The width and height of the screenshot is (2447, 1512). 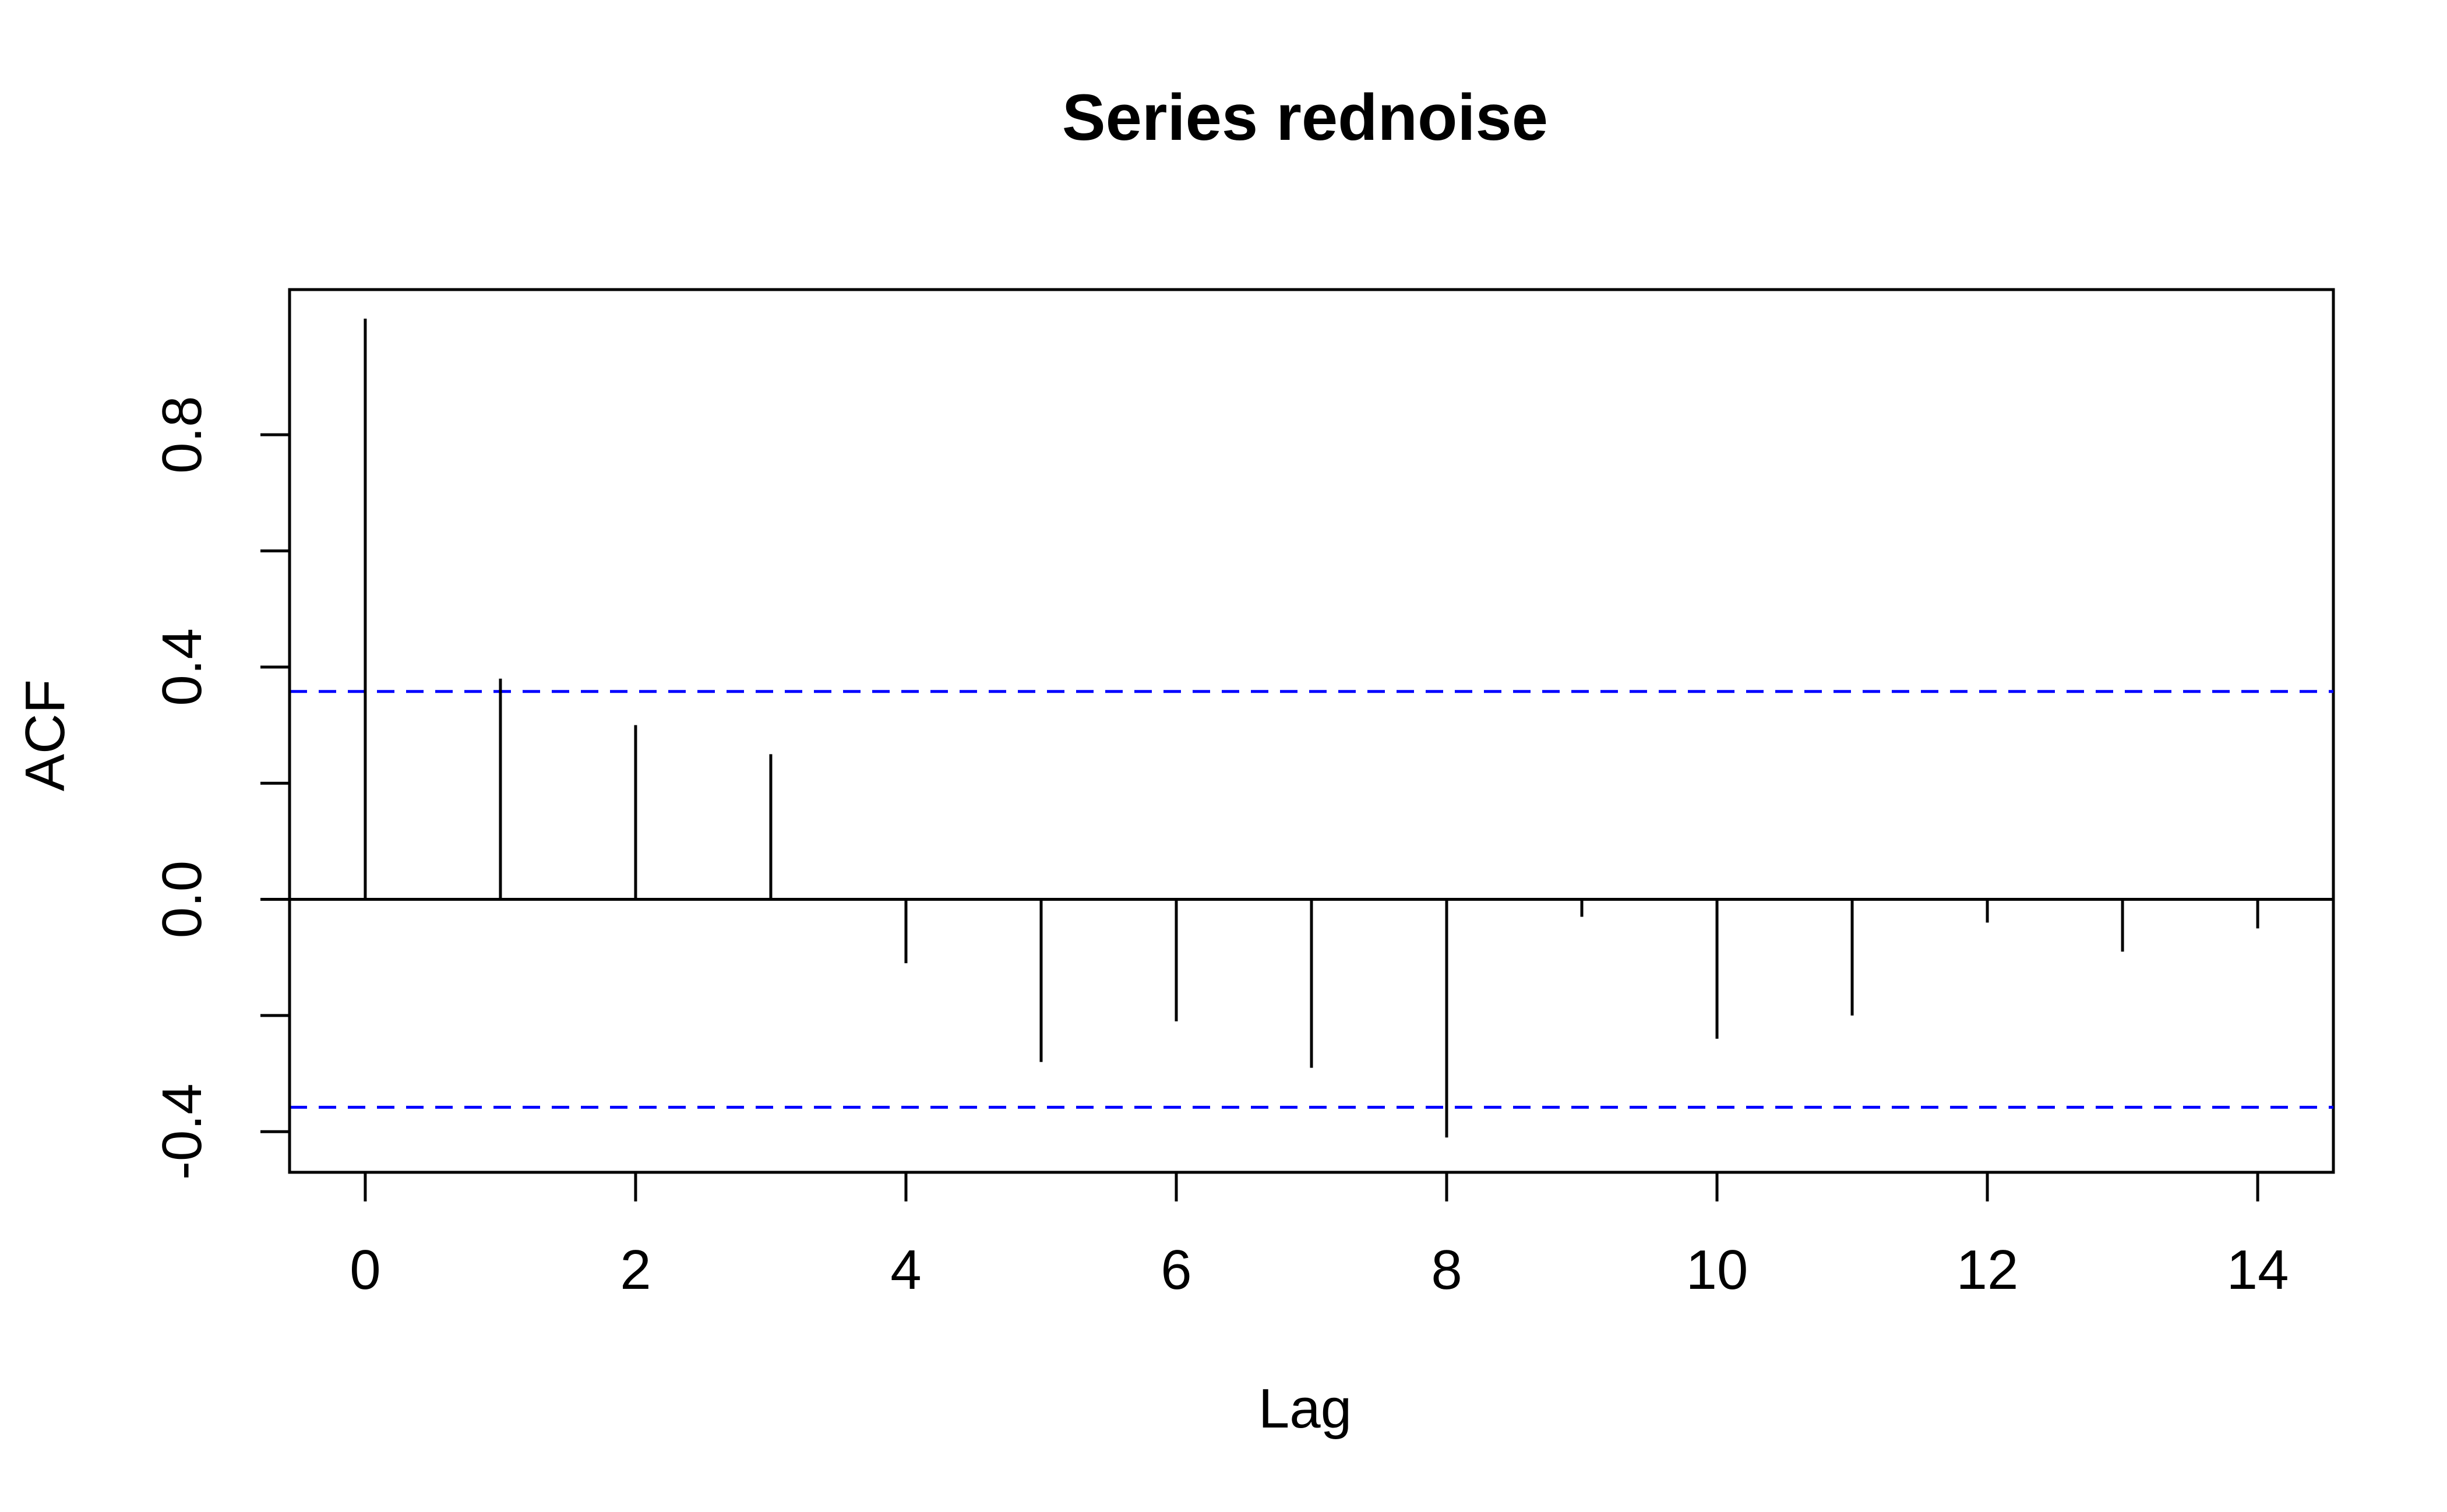 What do you see at coordinates (1717, 1270) in the screenshot?
I see `x-tick-label: 10` at bounding box center [1717, 1270].